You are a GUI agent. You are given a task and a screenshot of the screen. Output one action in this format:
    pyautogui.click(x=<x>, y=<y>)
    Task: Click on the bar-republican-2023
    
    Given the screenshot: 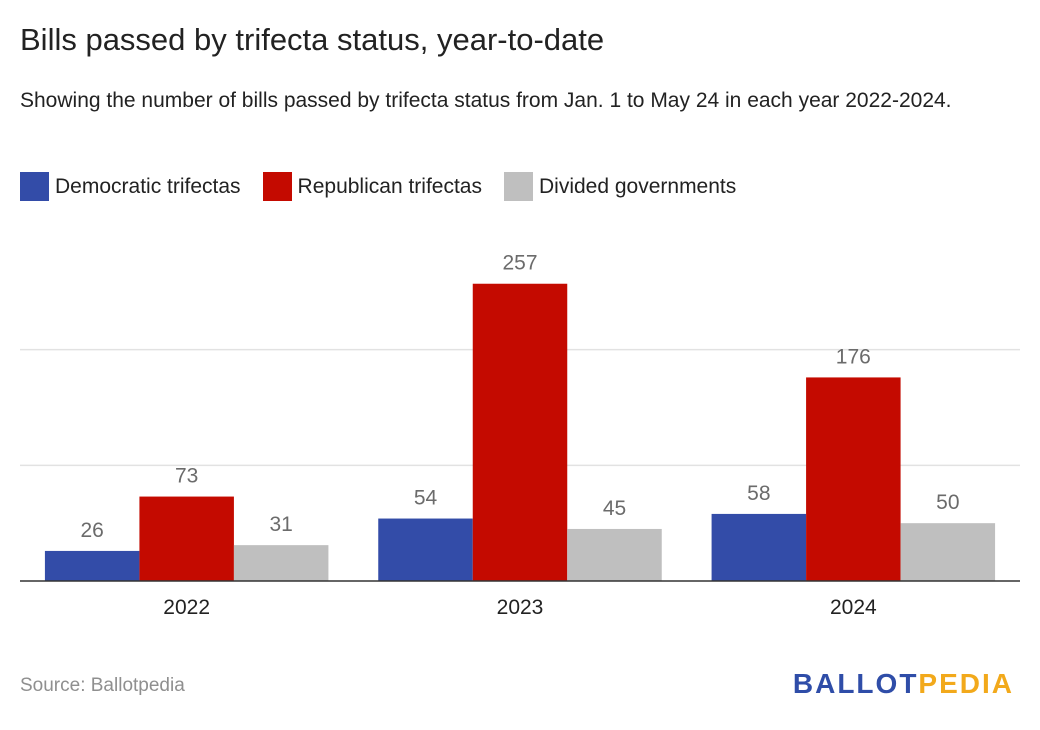 What is the action you would take?
    pyautogui.click(x=520, y=432)
    